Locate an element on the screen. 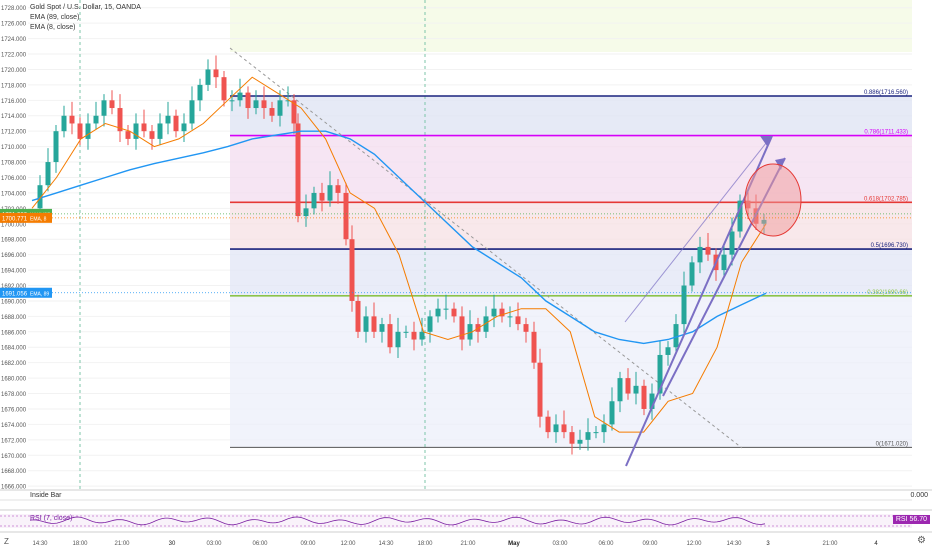  time-tick-label: 18:00 is located at coordinates (425, 544).